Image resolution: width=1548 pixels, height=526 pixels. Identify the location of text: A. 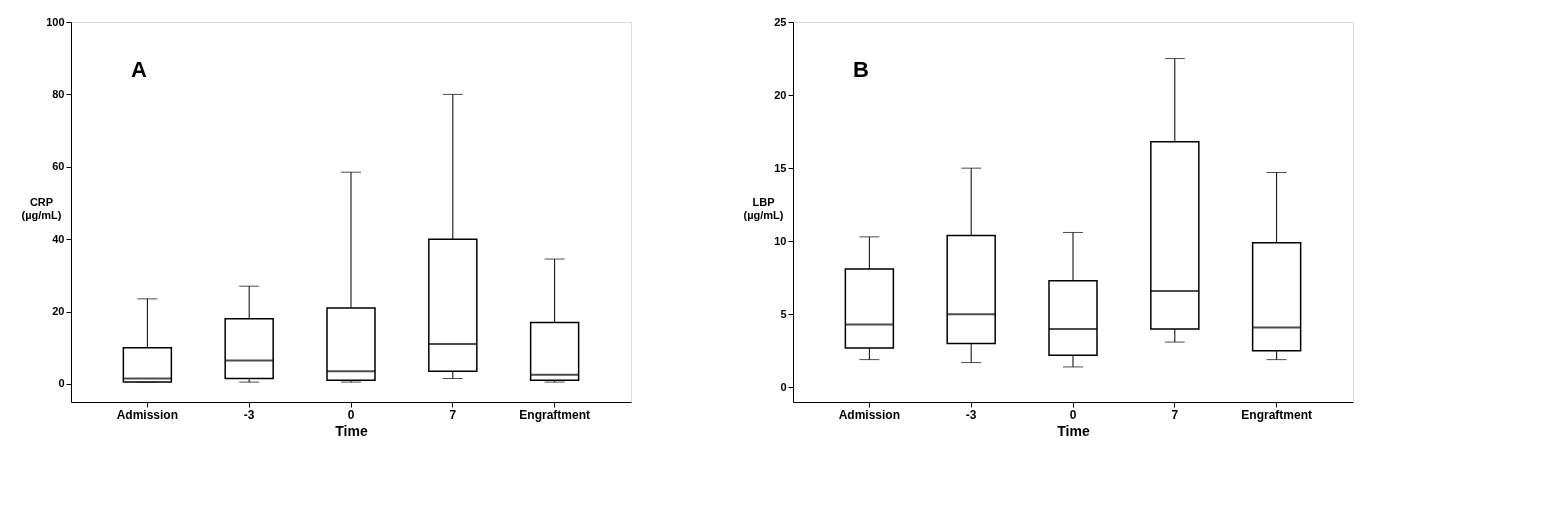
(139, 69).